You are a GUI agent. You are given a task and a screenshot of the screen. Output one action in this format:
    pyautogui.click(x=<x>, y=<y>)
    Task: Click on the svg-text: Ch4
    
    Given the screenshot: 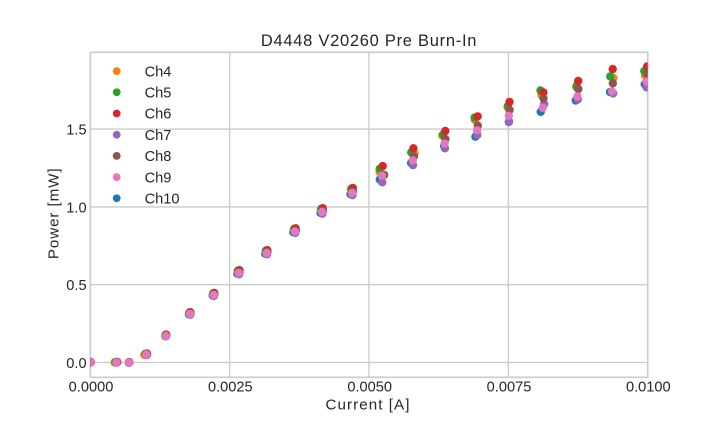 What is the action you would take?
    pyautogui.click(x=158, y=72)
    